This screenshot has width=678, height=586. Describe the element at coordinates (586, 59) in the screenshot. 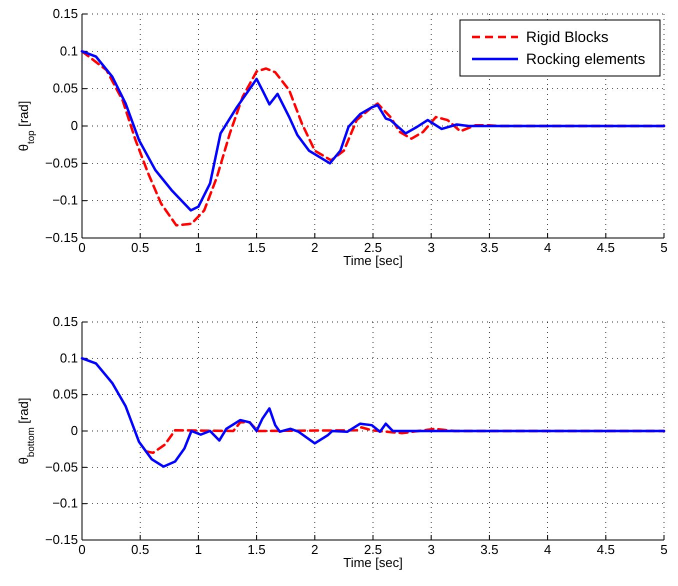

I see `legend-label: Rocking elements` at that location.